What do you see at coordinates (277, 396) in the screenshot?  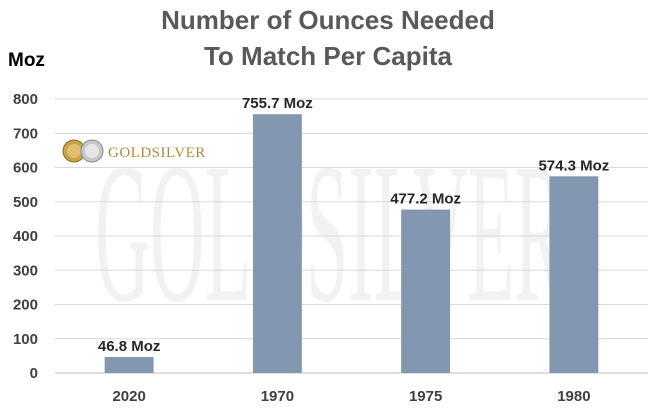 I see `x-category-label: 1970` at bounding box center [277, 396].